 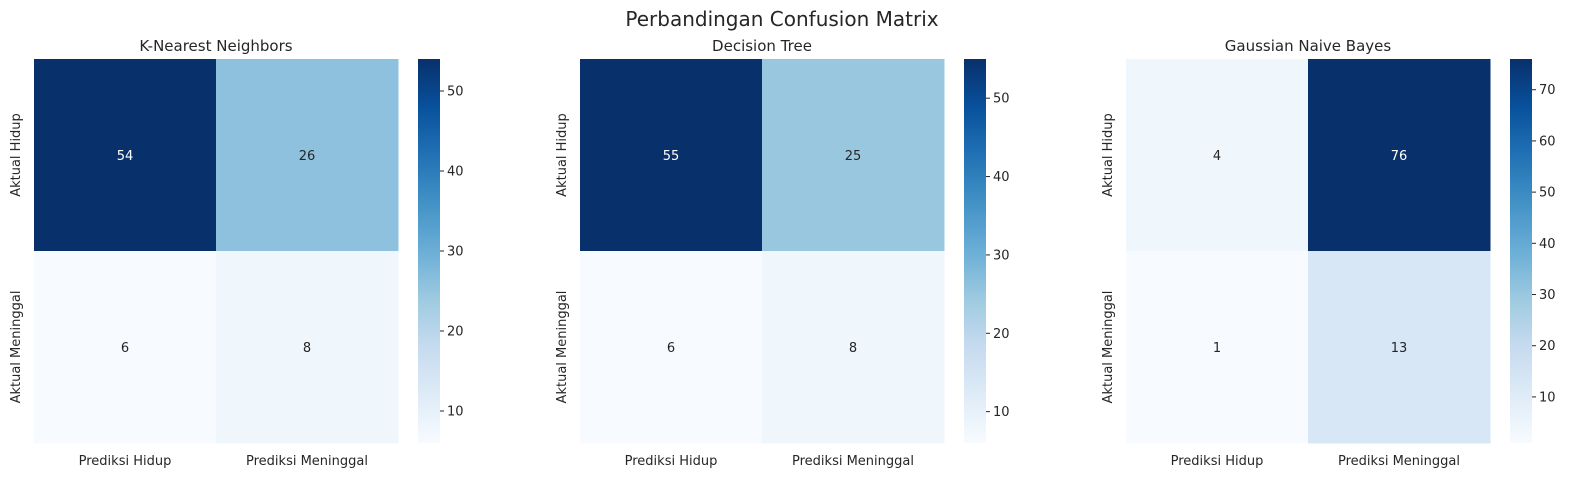 I want to click on panel-title: K-Nearest Neighbors, so click(x=215, y=46).